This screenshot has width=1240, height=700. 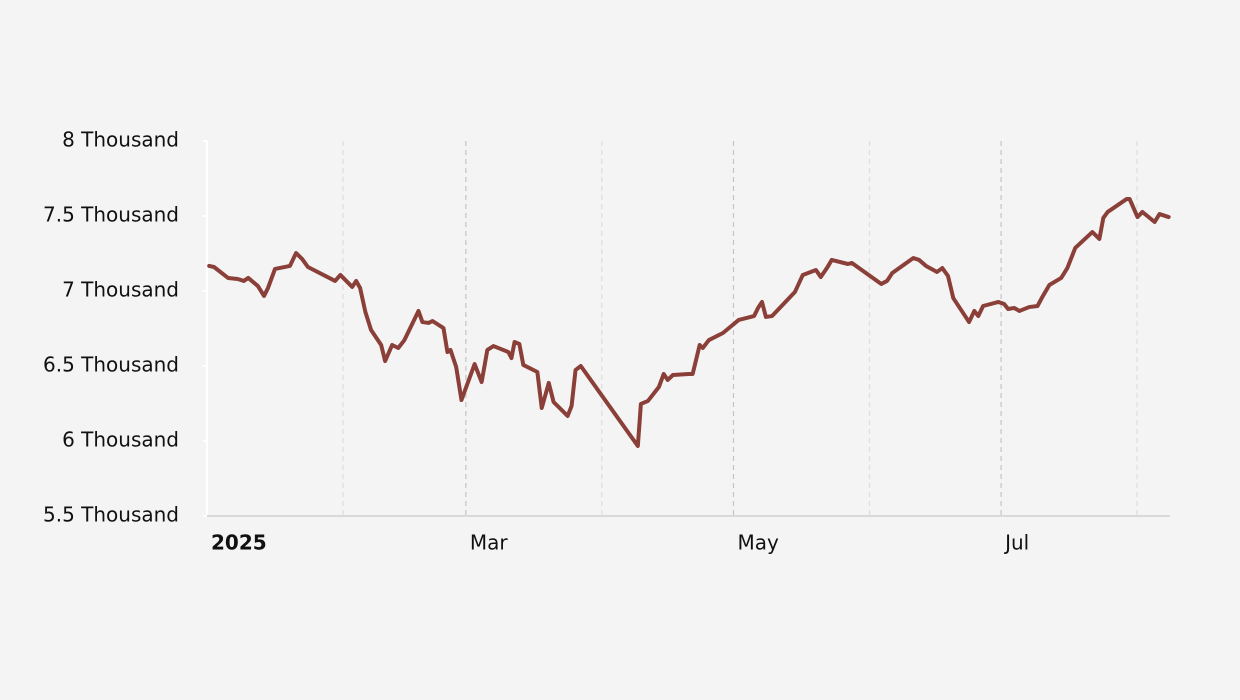 What do you see at coordinates (239, 543) in the screenshot?
I see `x-tick-label: 2025` at bounding box center [239, 543].